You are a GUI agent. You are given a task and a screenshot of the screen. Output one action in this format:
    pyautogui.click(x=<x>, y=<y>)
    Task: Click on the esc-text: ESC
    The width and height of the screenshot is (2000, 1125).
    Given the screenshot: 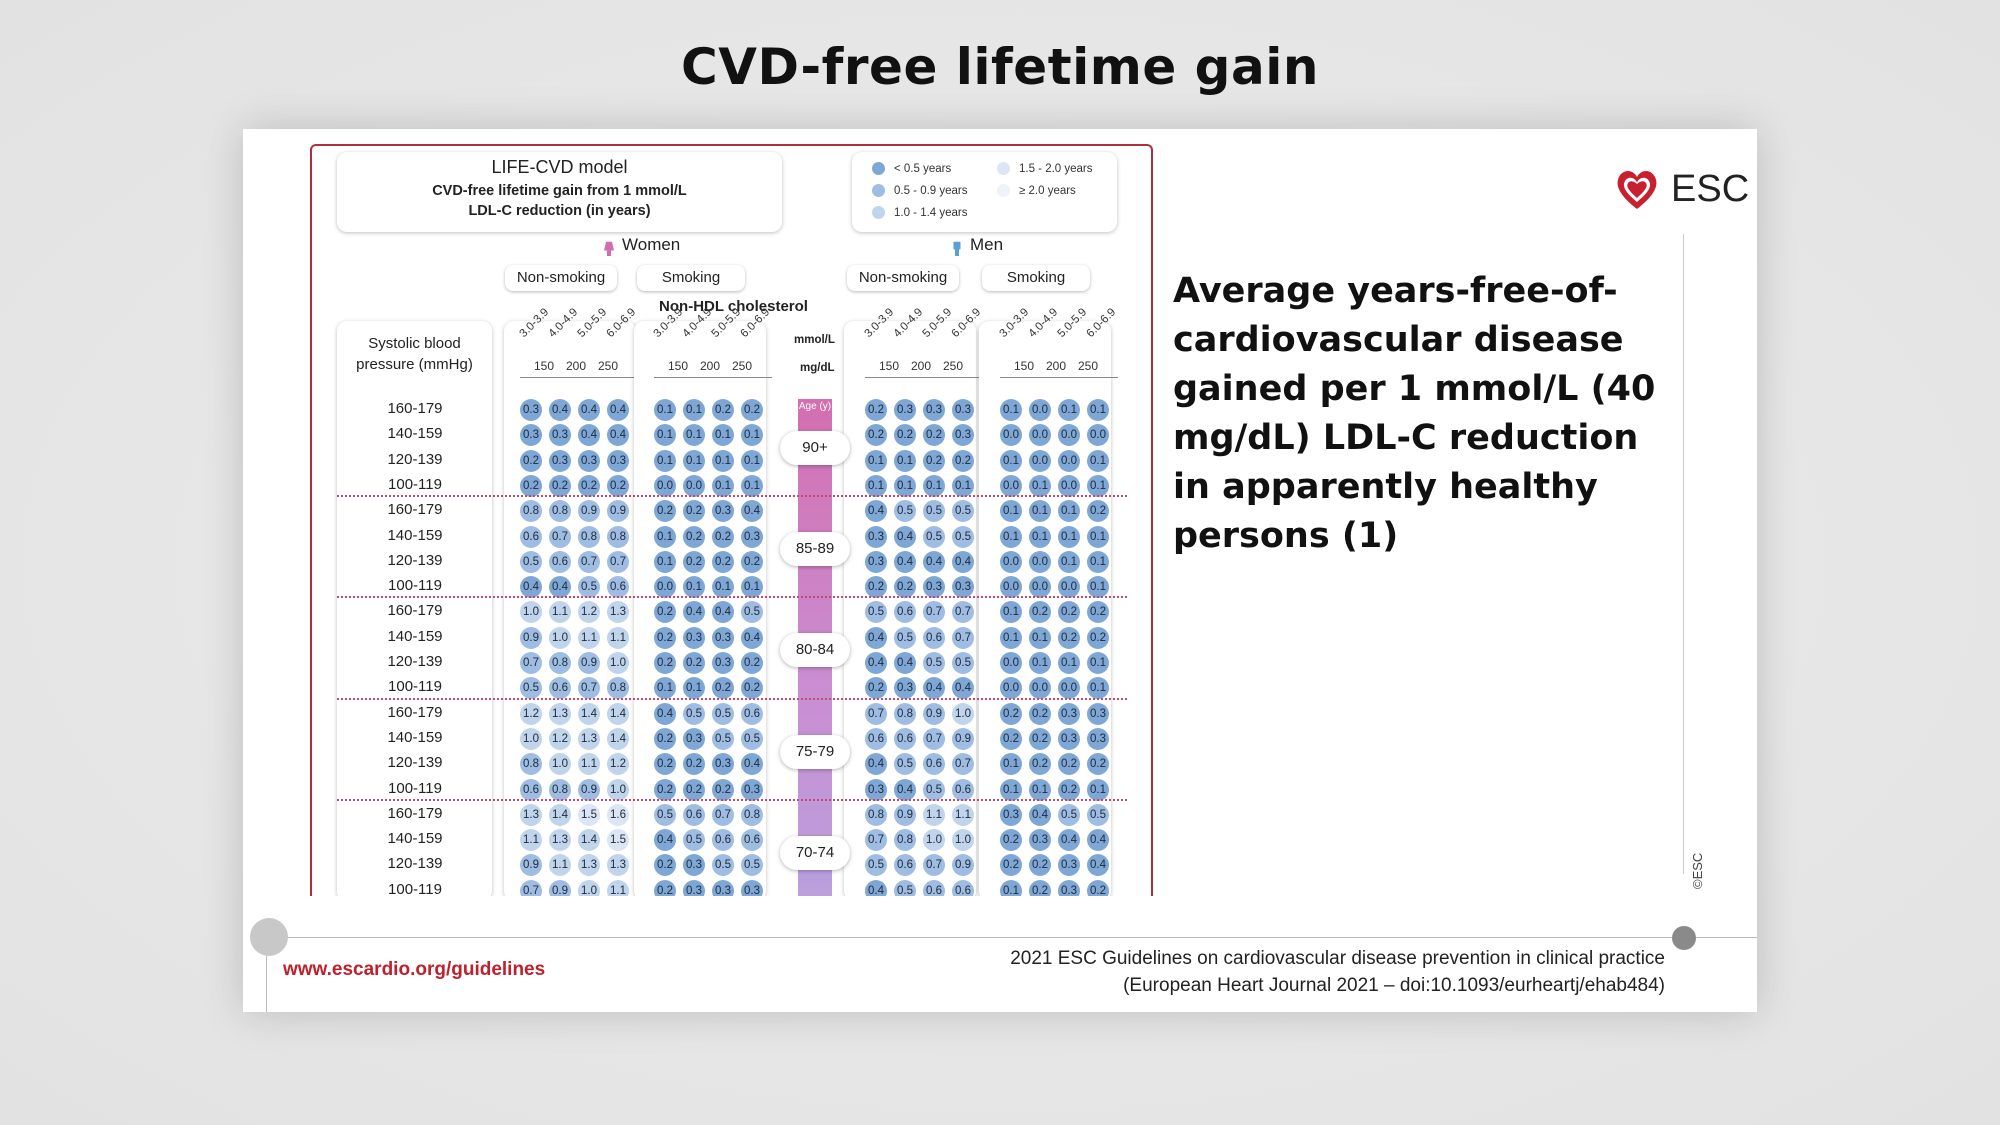 What is the action you would take?
    pyautogui.click(x=1710, y=188)
    